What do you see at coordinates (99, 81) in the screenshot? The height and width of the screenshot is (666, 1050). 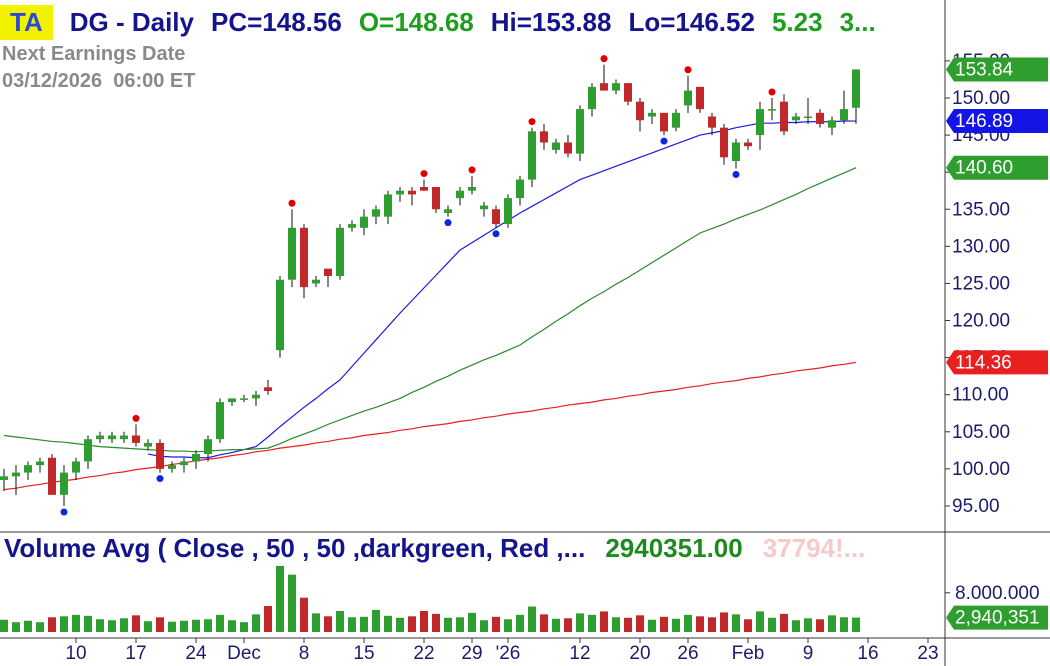 I see `earnings-date: 03/12/2026 06:00 ET` at bounding box center [99, 81].